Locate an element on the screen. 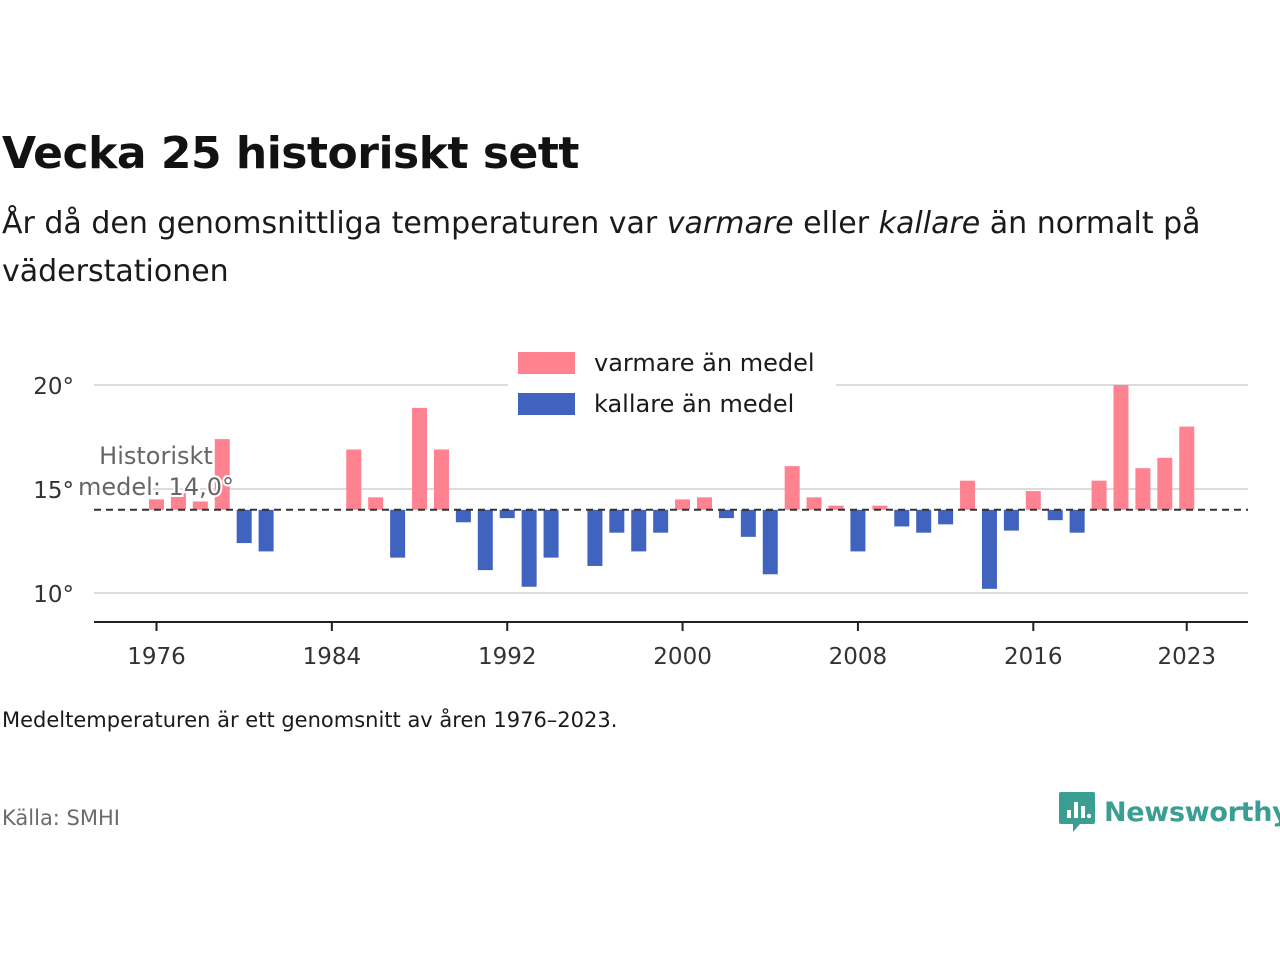 The width and height of the screenshot is (1280, 960). x-tick-label: 2016 is located at coordinates (1033, 657).